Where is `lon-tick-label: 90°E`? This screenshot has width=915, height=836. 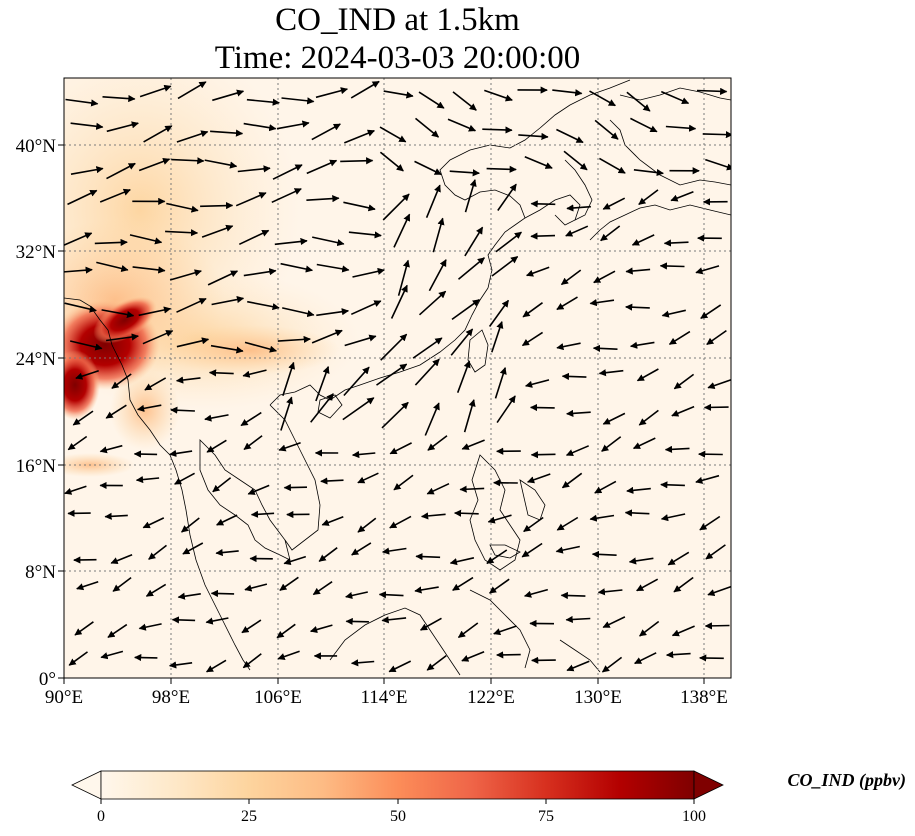
lon-tick-label: 90°E is located at coordinates (64, 697).